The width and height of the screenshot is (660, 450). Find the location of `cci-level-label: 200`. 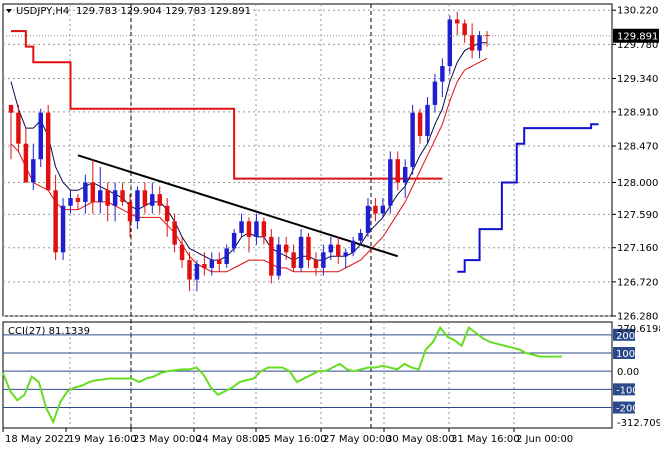

cci-level-label: 200 is located at coordinates (625, 336).